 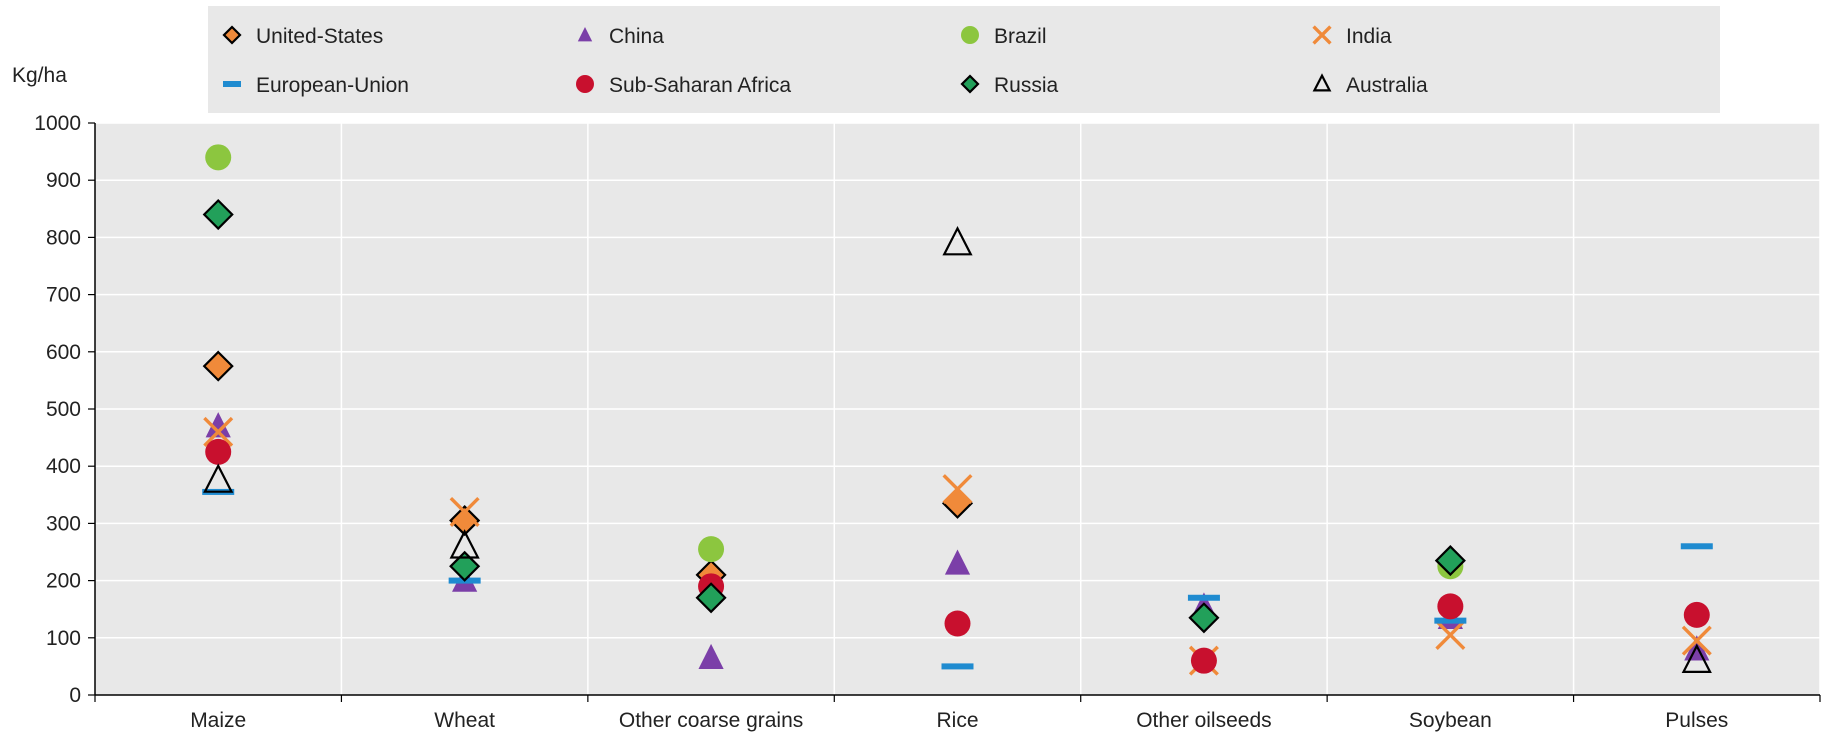 I want to click on point-china-other-coarse-grains, so click(x=711, y=656).